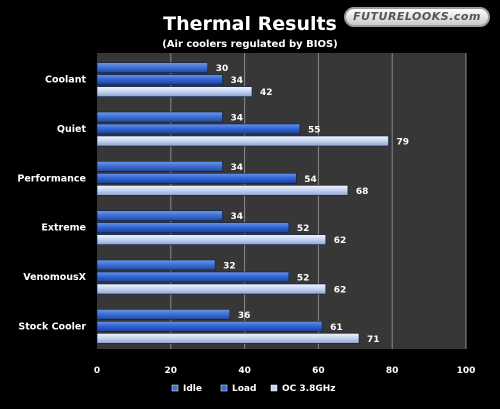 This screenshot has height=409, width=500. Describe the element at coordinates (250, 24) in the screenshot. I see `chart-title: Thermal Results` at that location.